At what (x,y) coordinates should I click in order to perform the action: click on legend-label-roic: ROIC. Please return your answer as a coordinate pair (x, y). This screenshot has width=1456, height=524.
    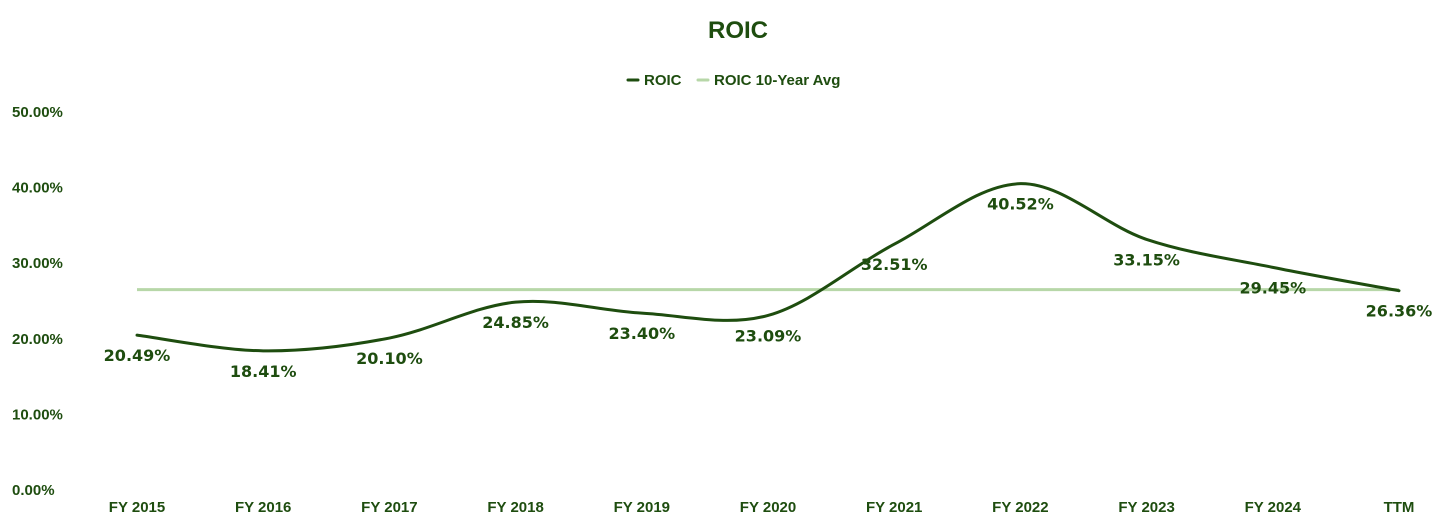
    Looking at the image, I should click on (663, 80).